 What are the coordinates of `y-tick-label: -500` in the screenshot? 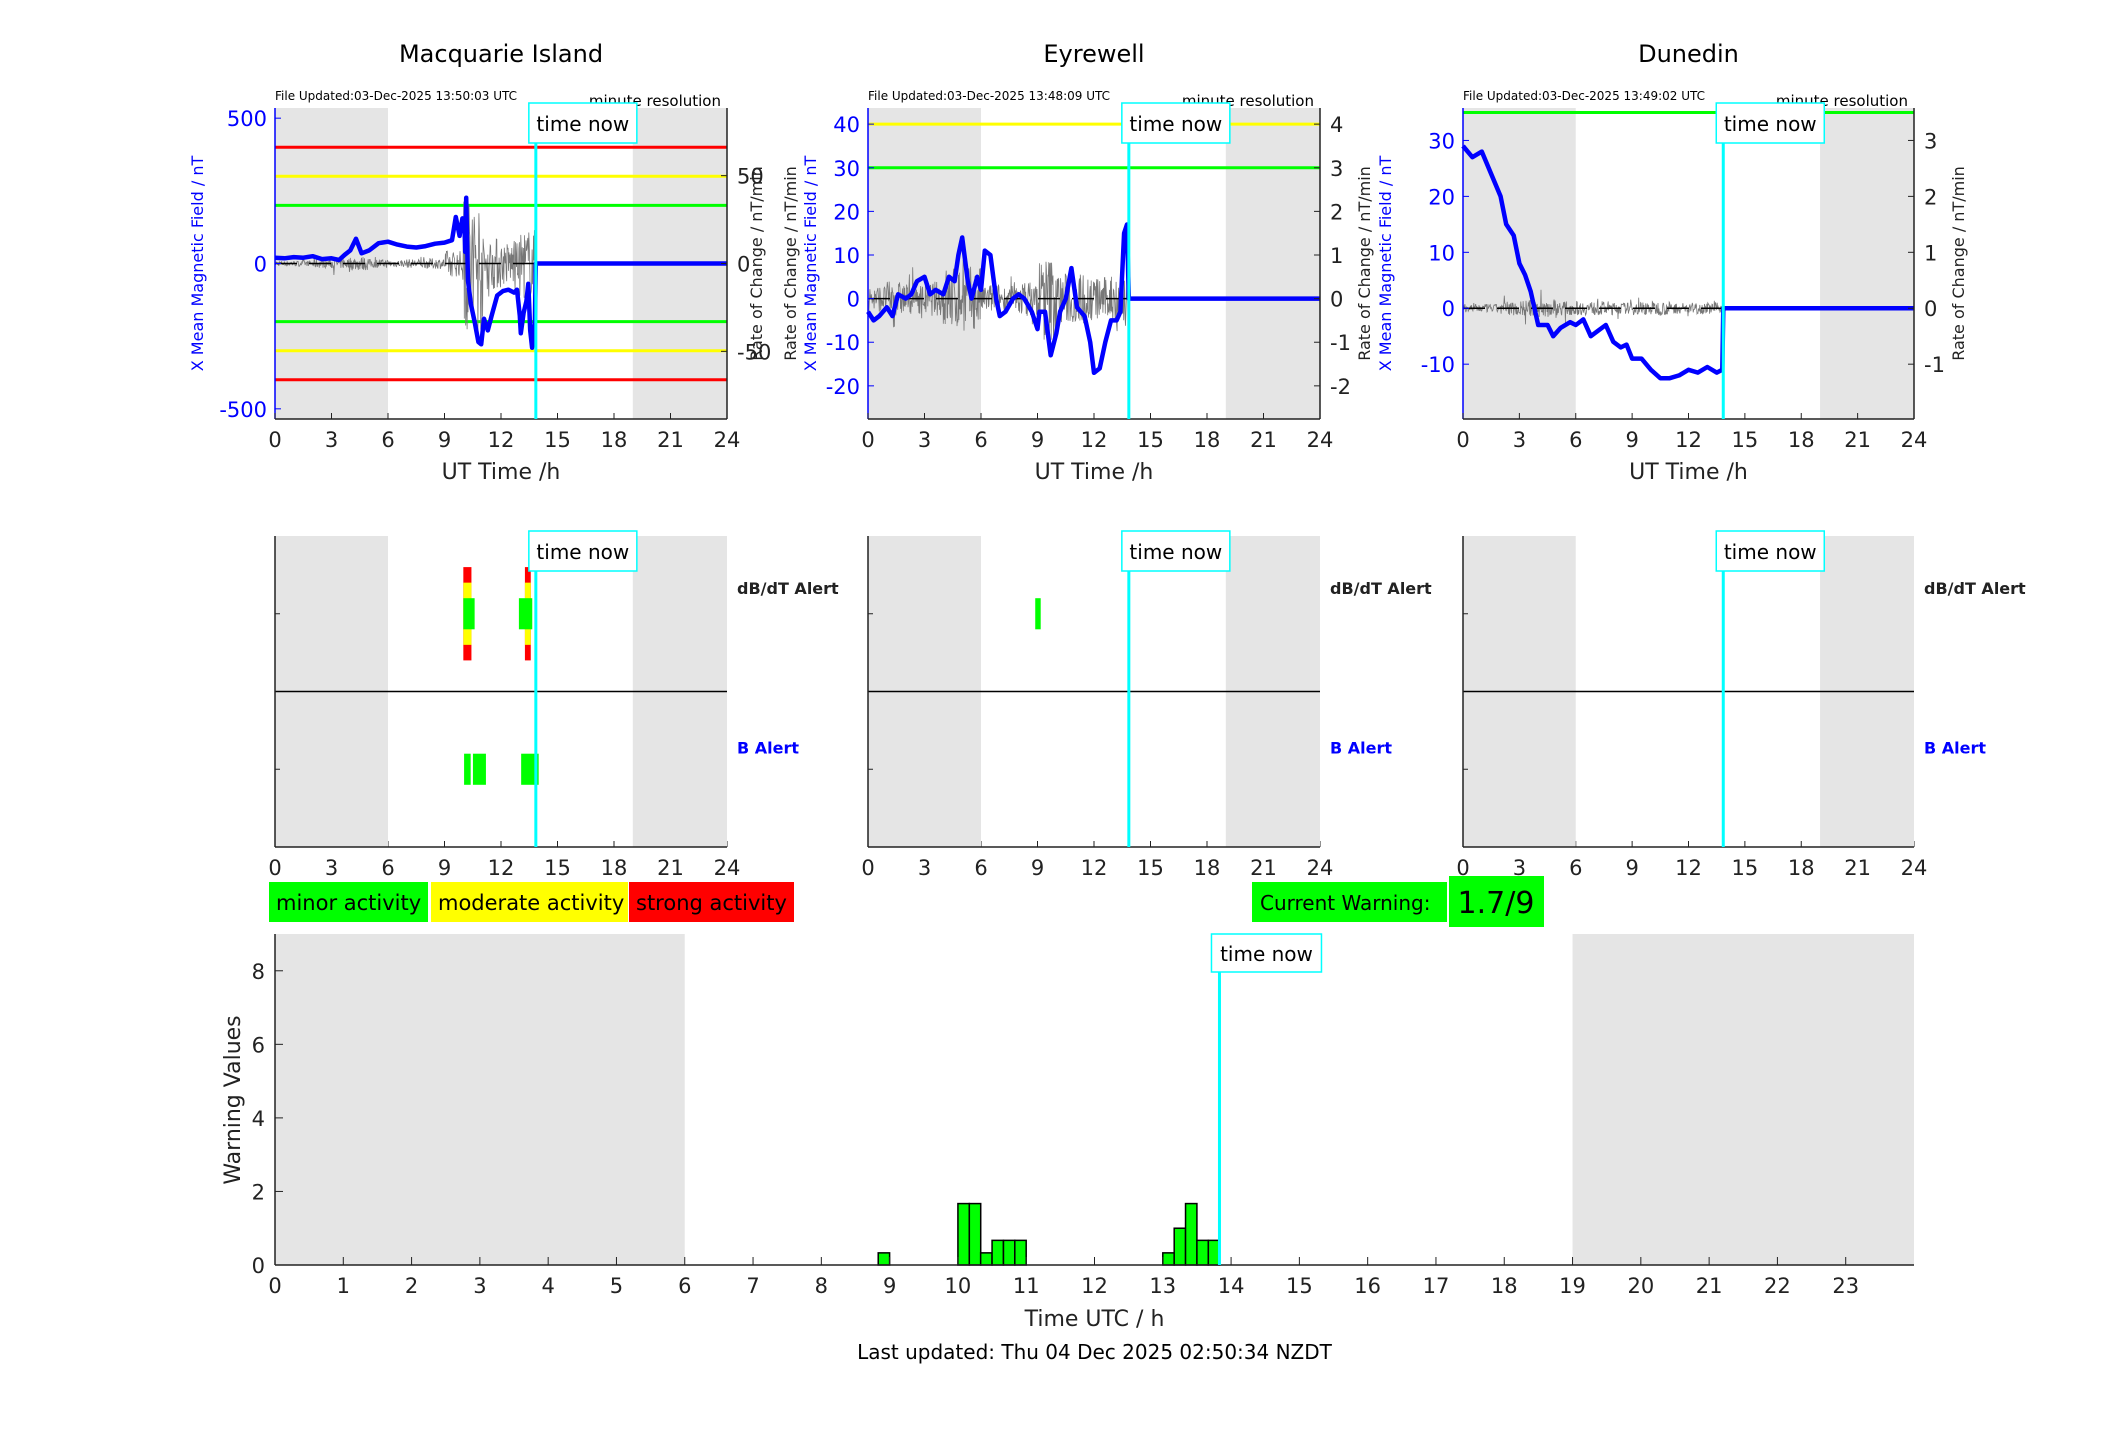 It's located at (243, 410).